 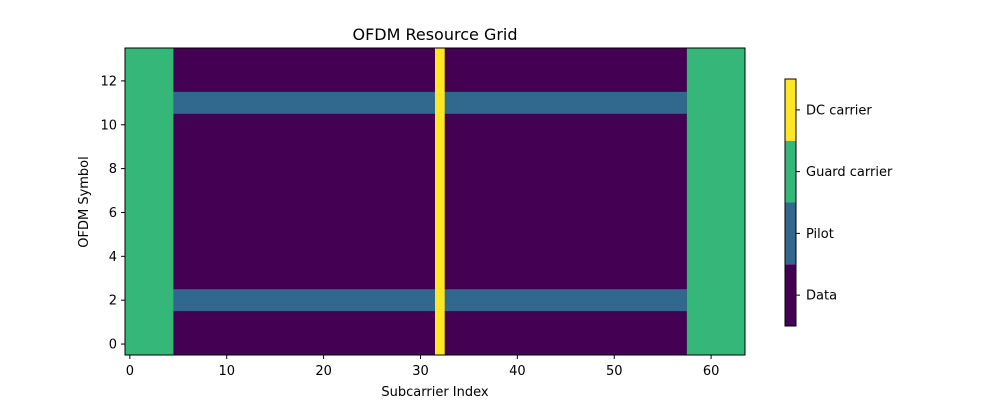 I want to click on x-tick-label: 40, so click(x=517, y=371).